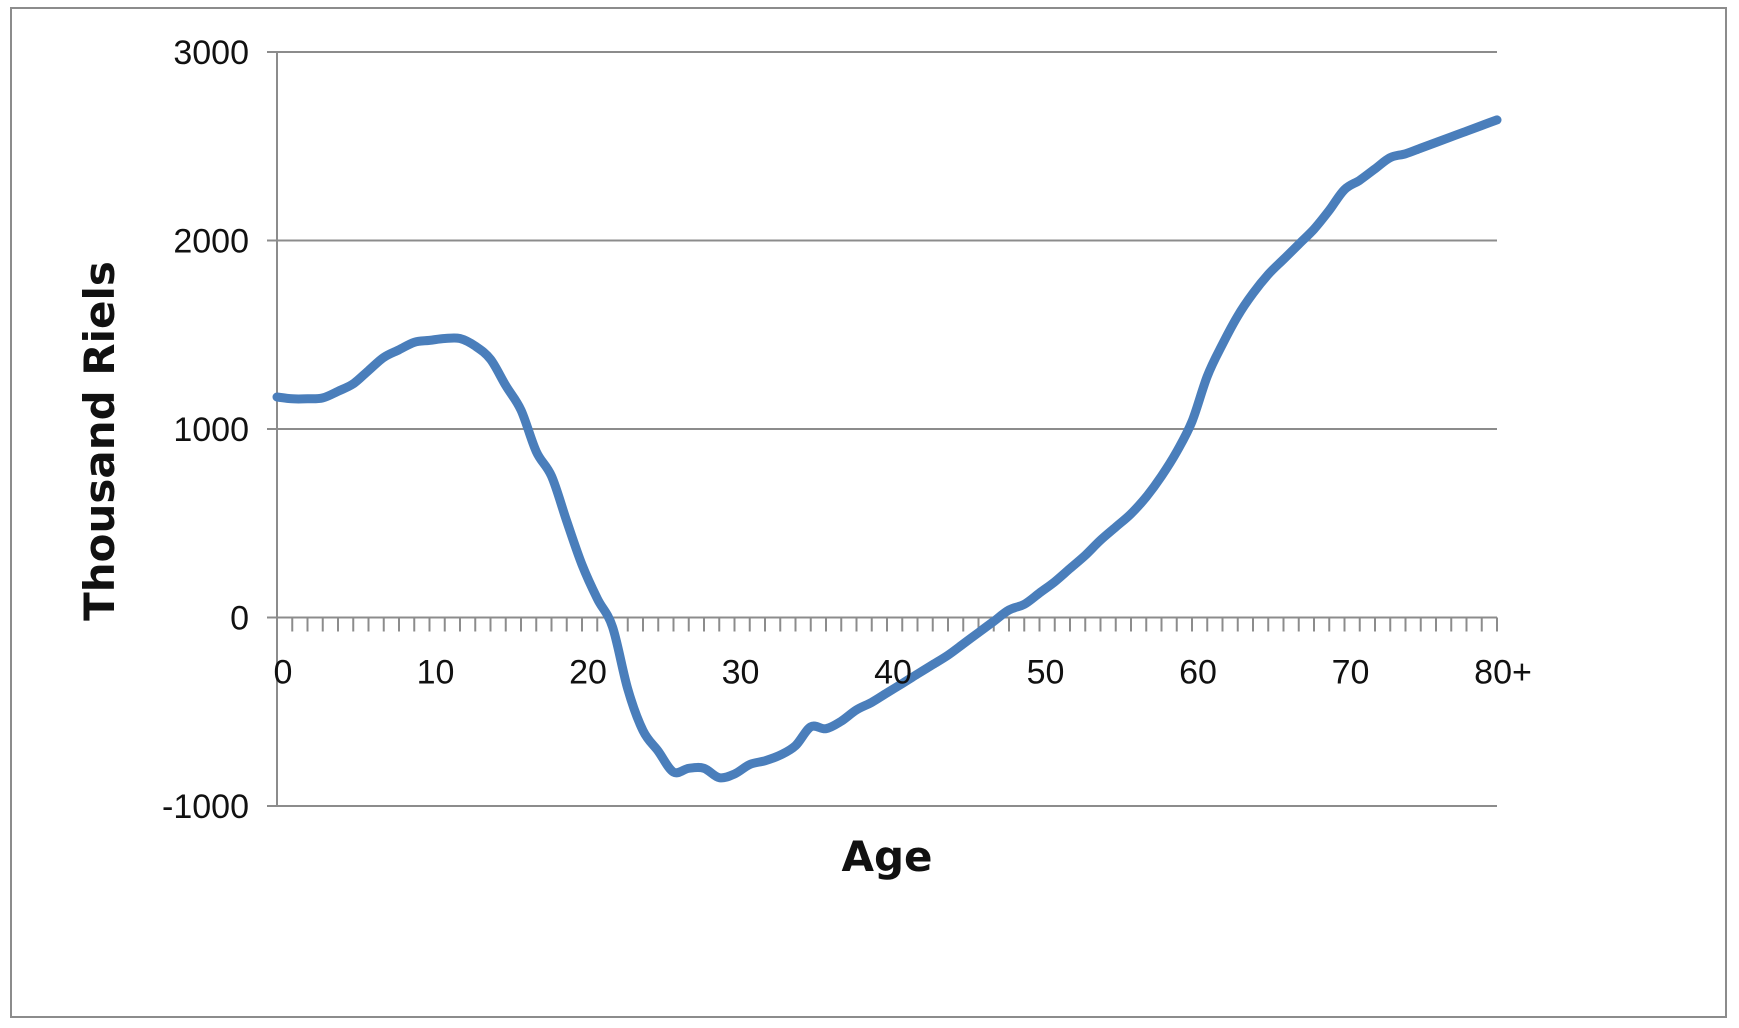 The width and height of the screenshot is (1739, 1028). I want to click on x-axis-minor-ticks, so click(887, 624).